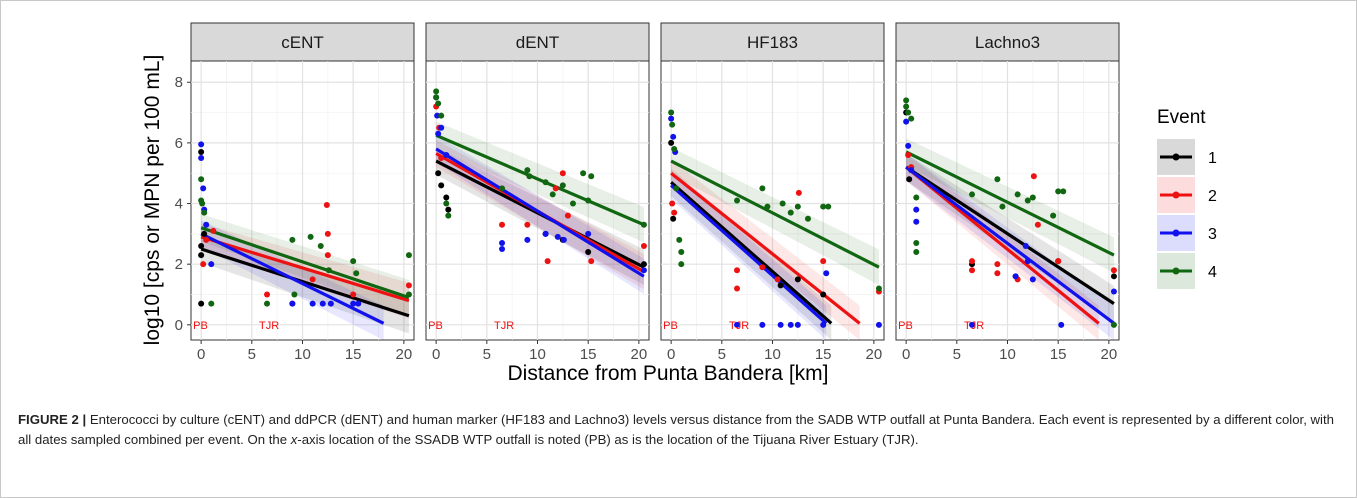  What do you see at coordinates (201, 354) in the screenshot?
I see `x-tick-label: 0` at bounding box center [201, 354].